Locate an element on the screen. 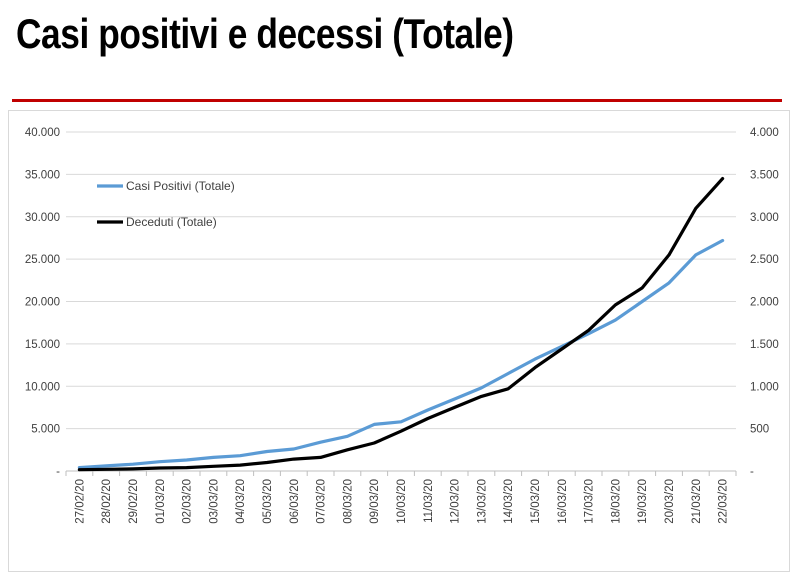 This screenshot has height=576, width=800. y-right-tick-label: 1.500 is located at coordinates (764, 345).